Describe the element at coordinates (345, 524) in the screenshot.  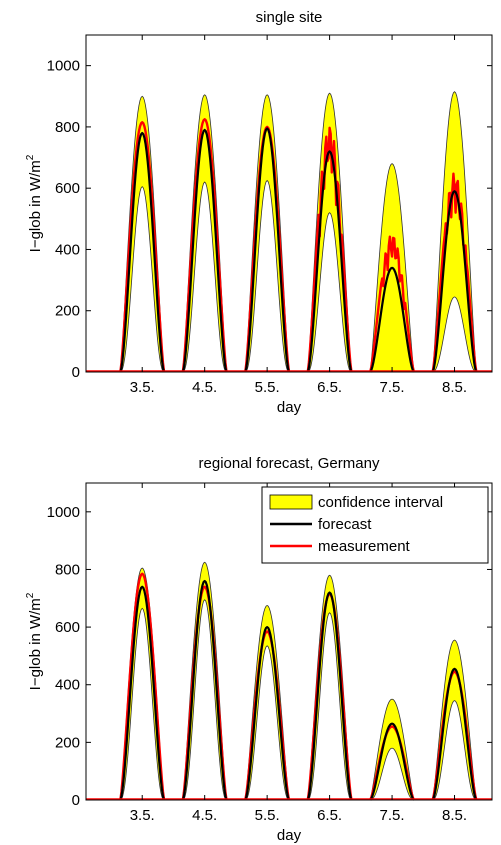
I see `legend-label: forecast` at that location.